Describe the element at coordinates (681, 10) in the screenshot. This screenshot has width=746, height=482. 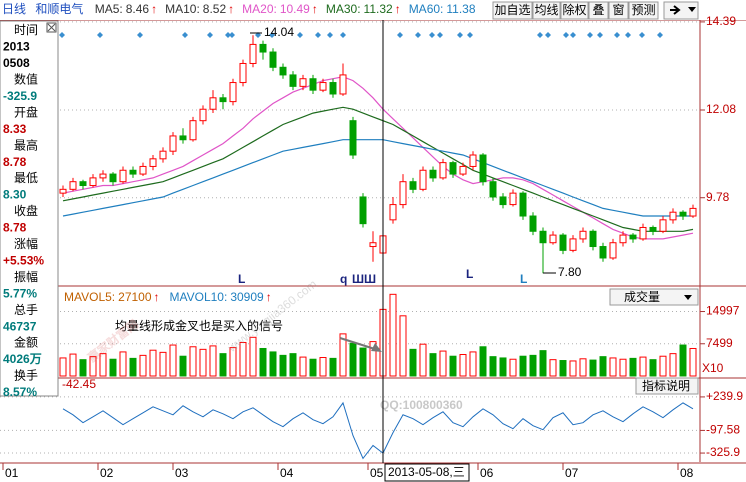
I see `nav-button` at that location.